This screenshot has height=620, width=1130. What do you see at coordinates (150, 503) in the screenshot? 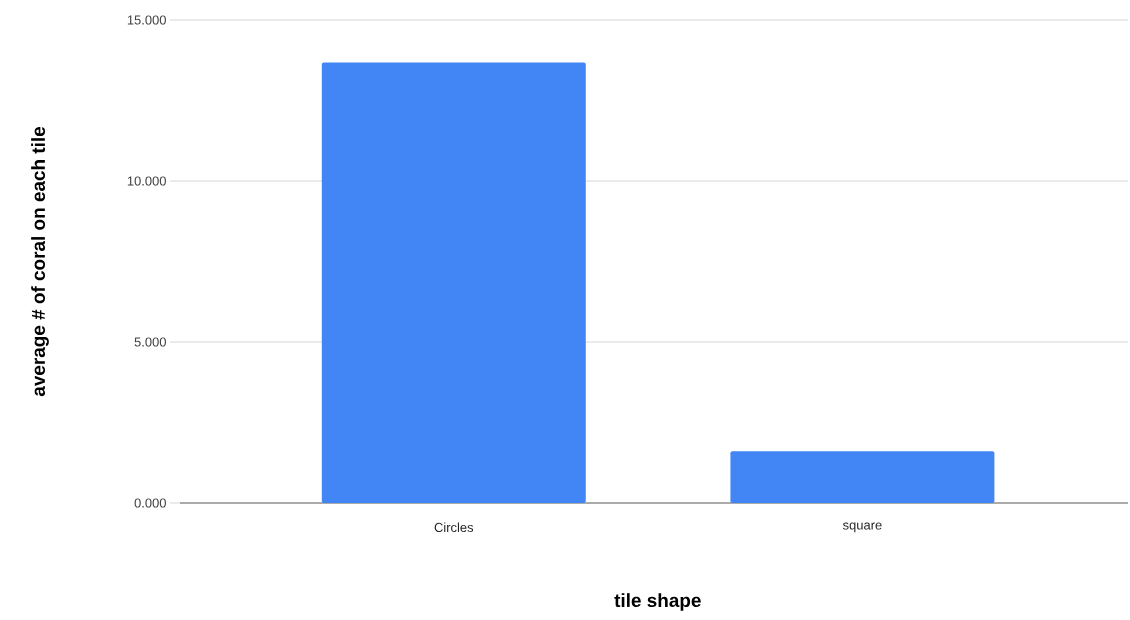
I see `y-tick-label: 0.000` at bounding box center [150, 503].